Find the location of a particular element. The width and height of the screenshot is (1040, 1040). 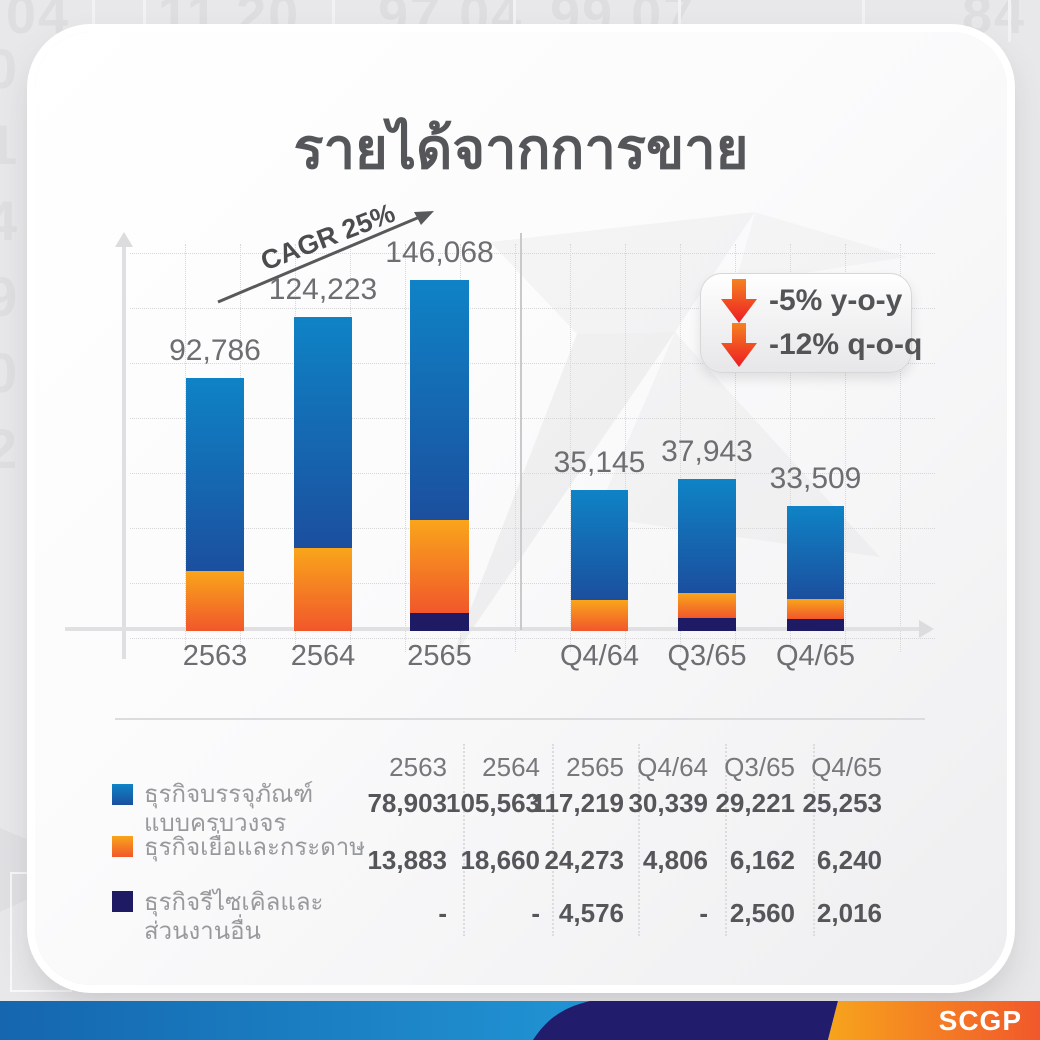

bar-total-label: 37,943 is located at coordinates (707, 451).